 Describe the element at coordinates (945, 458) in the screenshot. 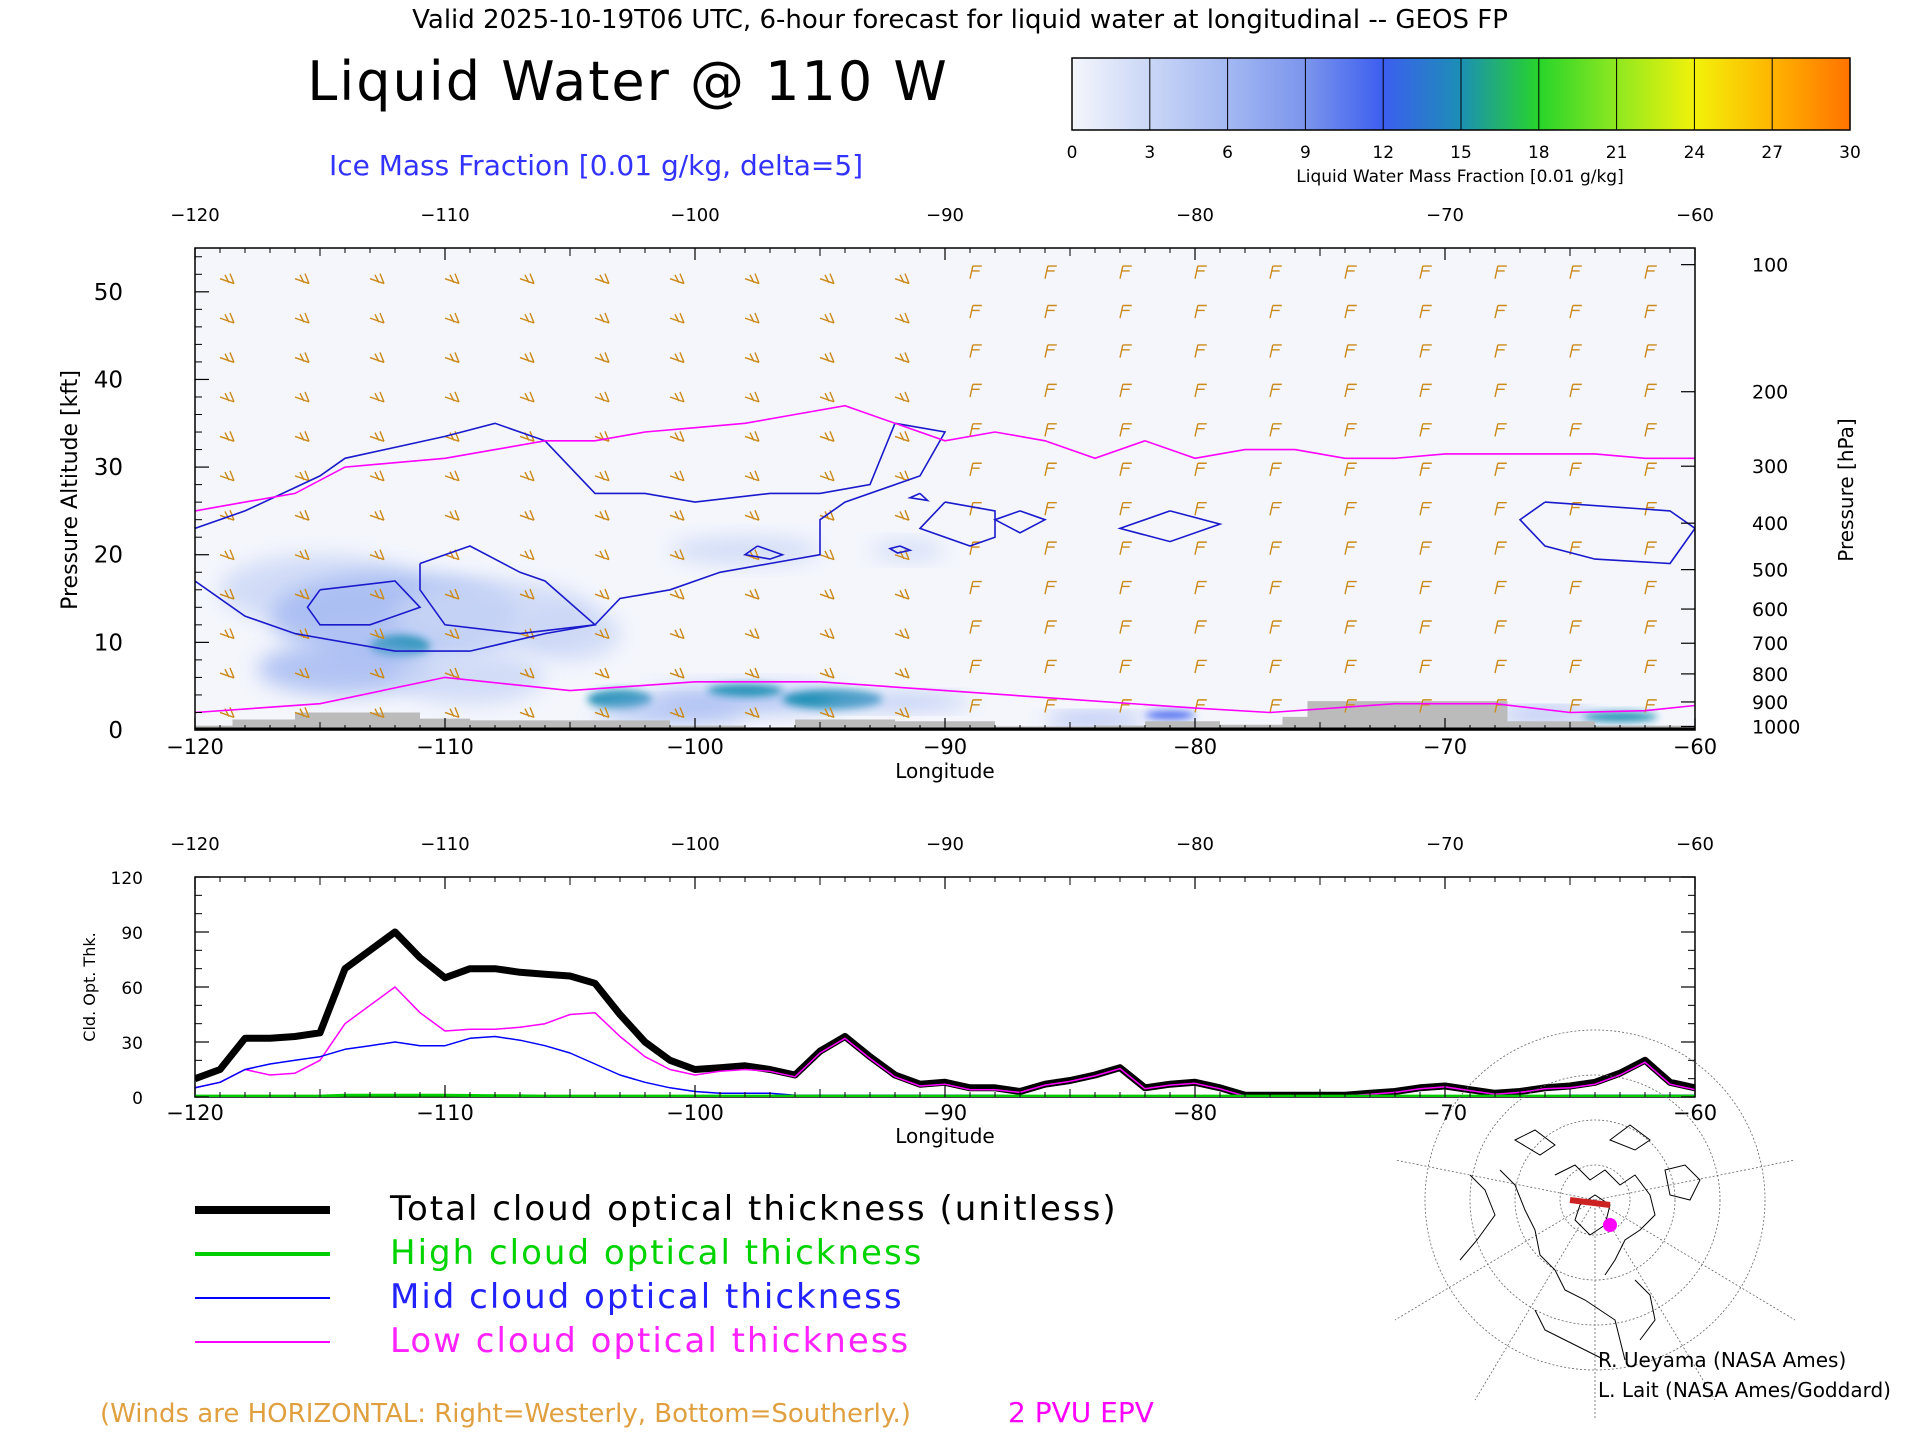

I see `epv-upper-line` at that location.